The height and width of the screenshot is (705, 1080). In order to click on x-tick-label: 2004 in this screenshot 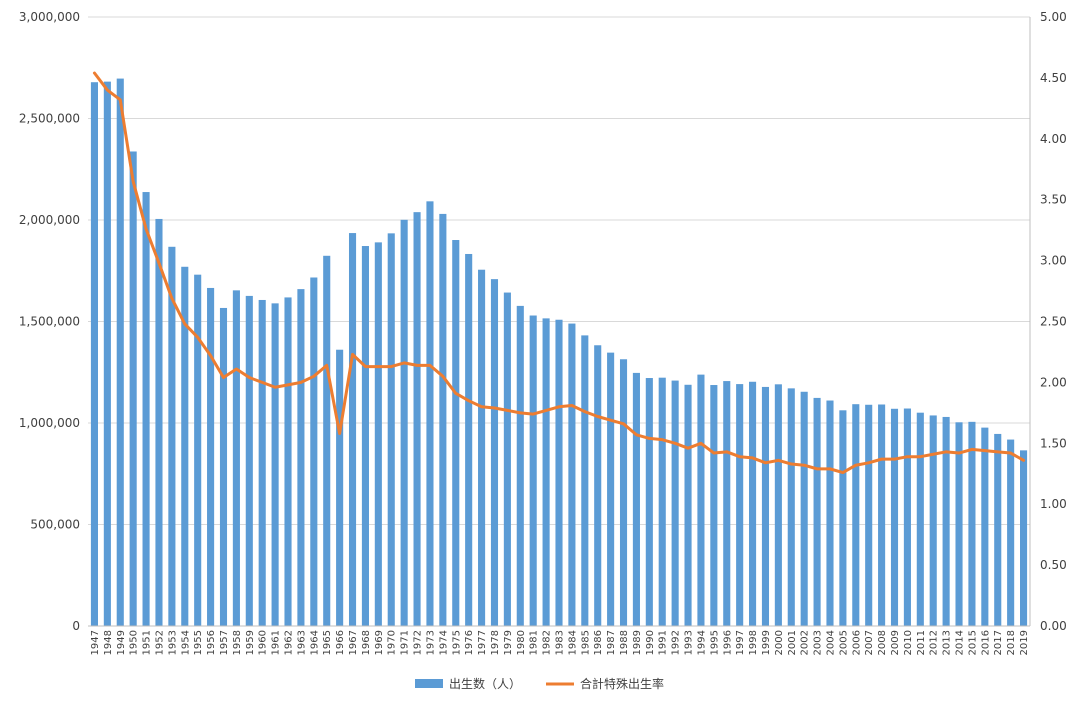, I will do `click(830, 642)`.